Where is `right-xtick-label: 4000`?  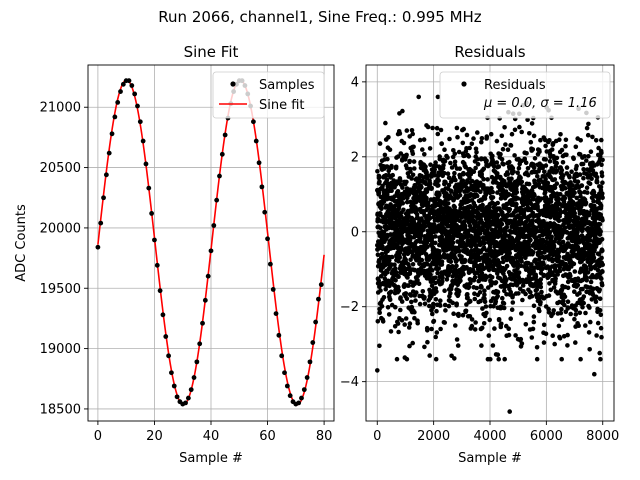 right-xtick-label: 4000 is located at coordinates (489, 436).